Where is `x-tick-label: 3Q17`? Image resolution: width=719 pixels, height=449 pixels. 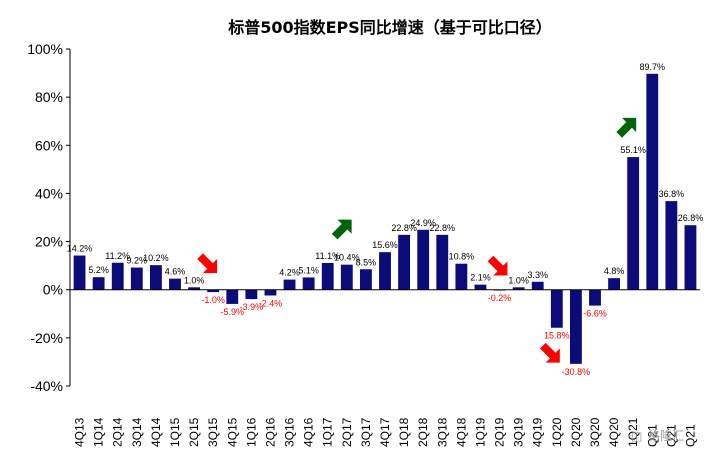 x-tick-label: 3Q17 is located at coordinates (366, 432).